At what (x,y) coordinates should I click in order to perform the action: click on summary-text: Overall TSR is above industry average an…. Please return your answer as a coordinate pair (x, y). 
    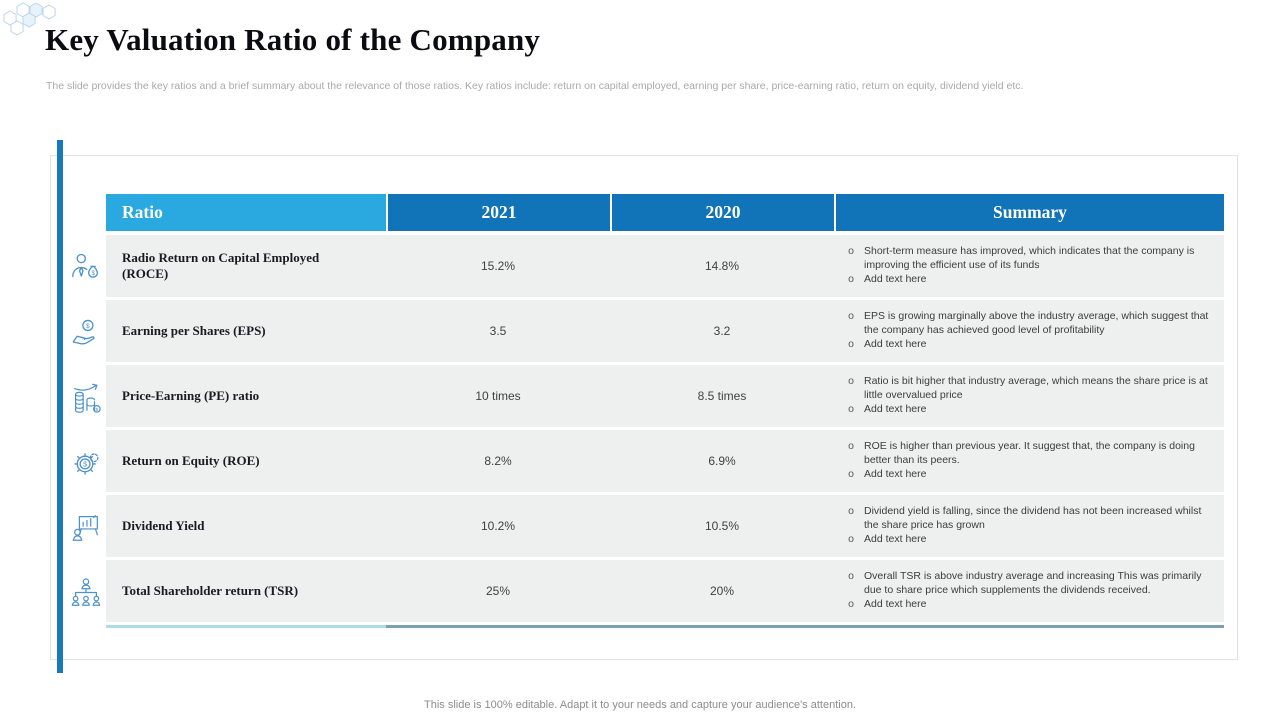
    Looking at the image, I should click on (1033, 583).